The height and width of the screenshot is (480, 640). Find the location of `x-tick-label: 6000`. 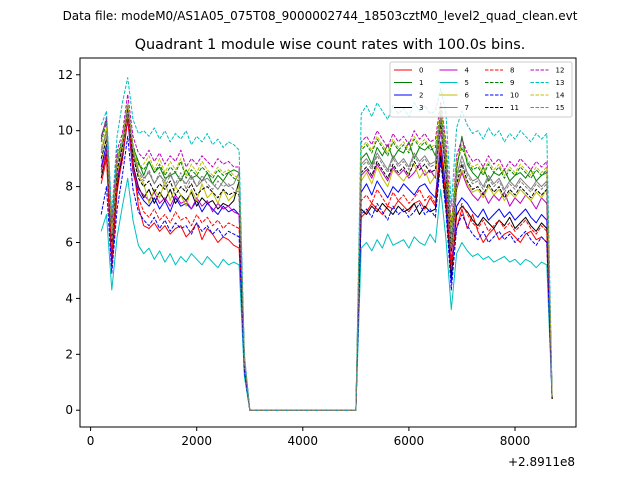

x-tick-label: 6000 is located at coordinates (409, 441).